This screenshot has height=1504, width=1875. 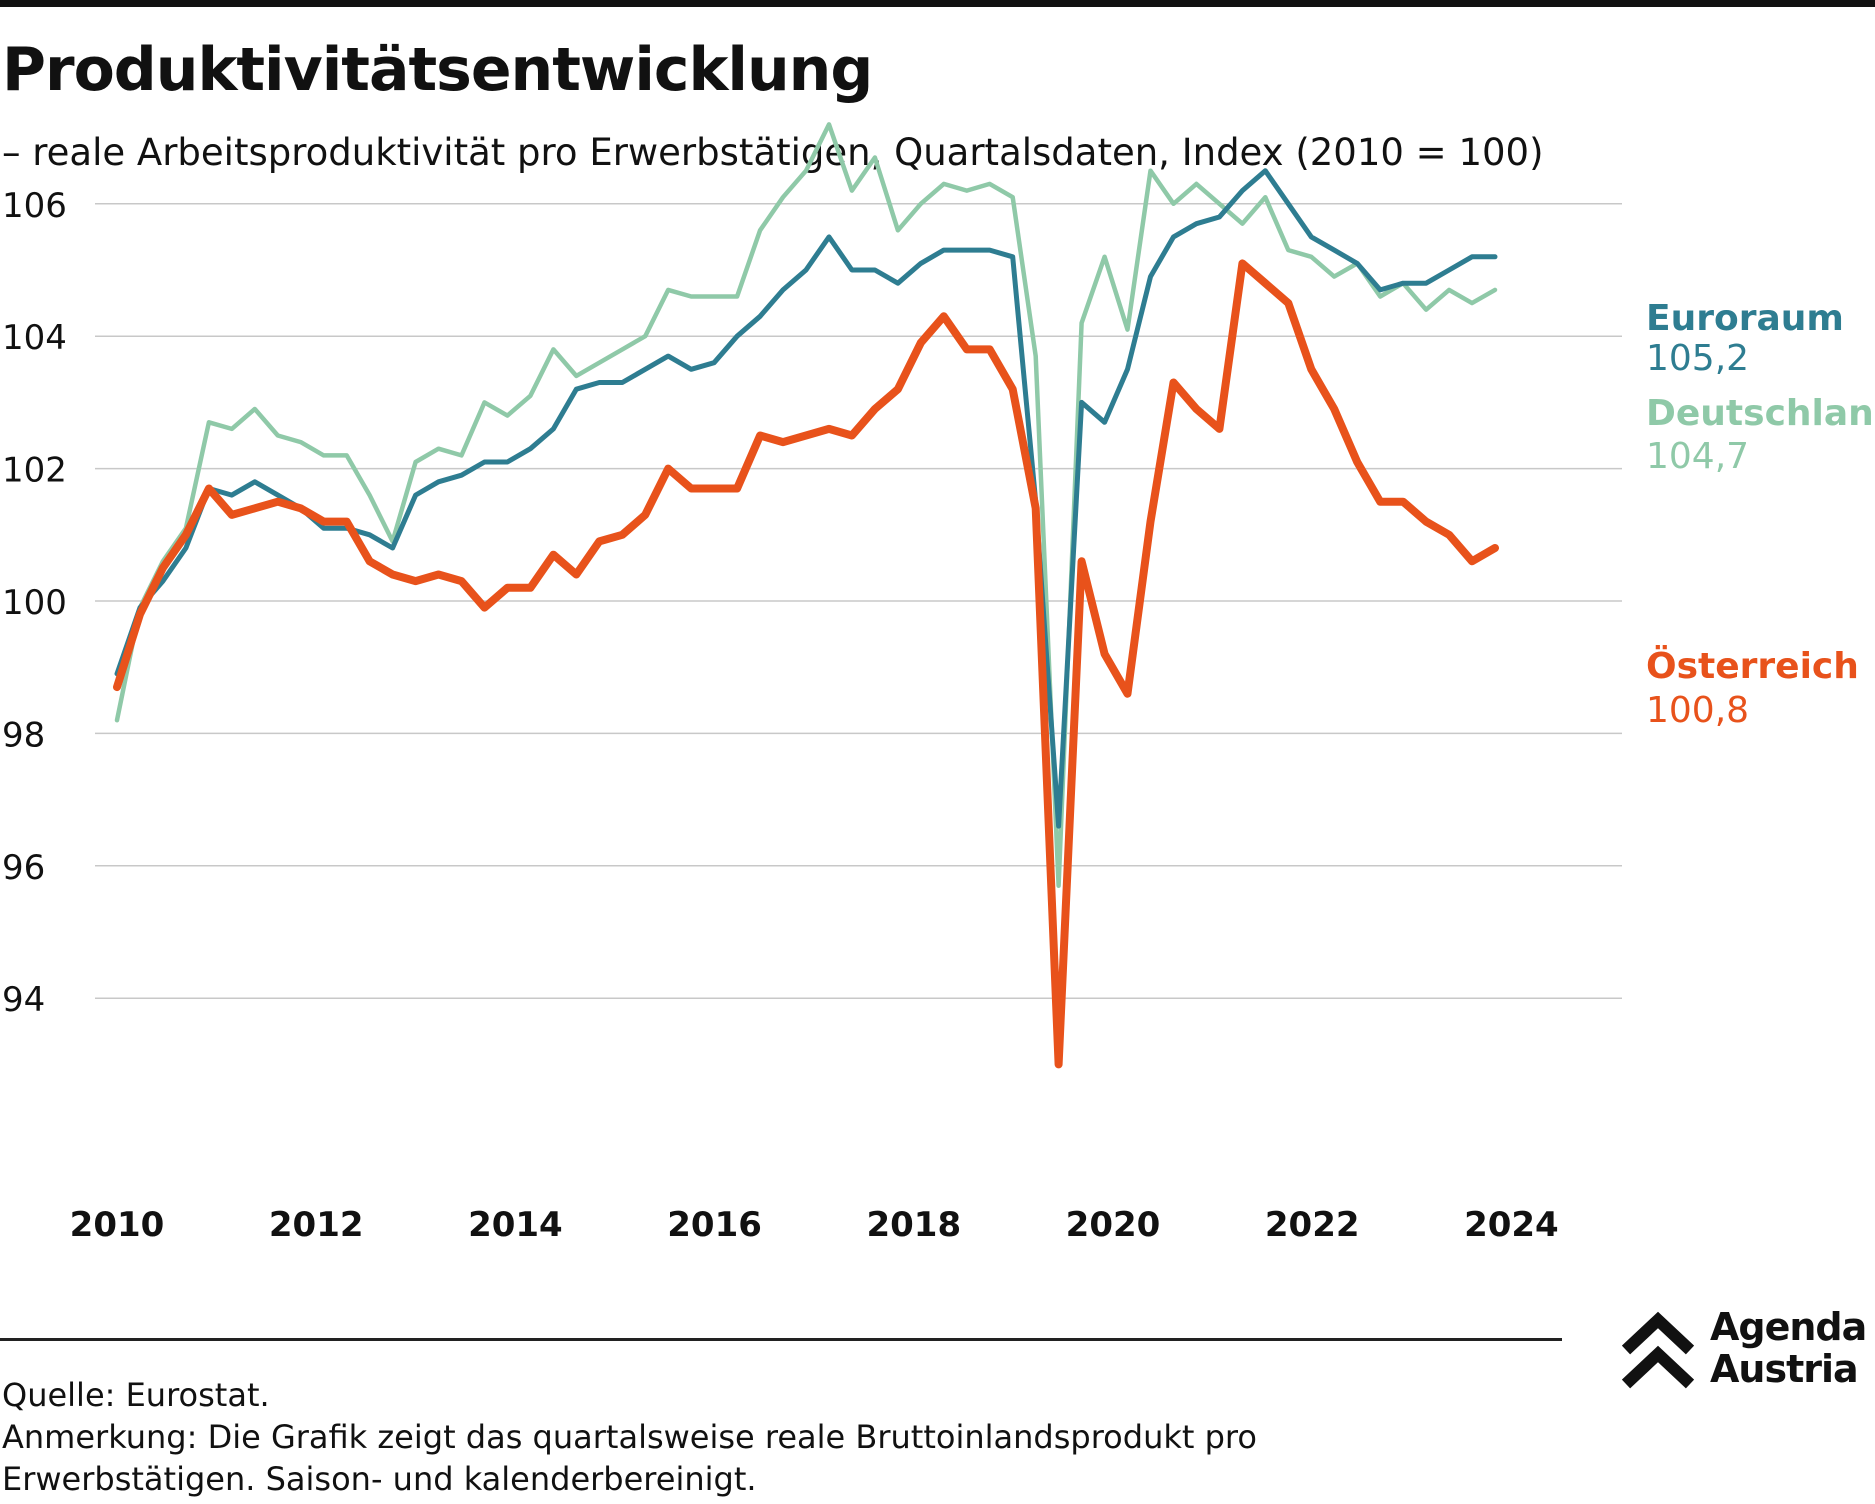 I want to click on series-end-value: 100,8, so click(x=1697, y=710).